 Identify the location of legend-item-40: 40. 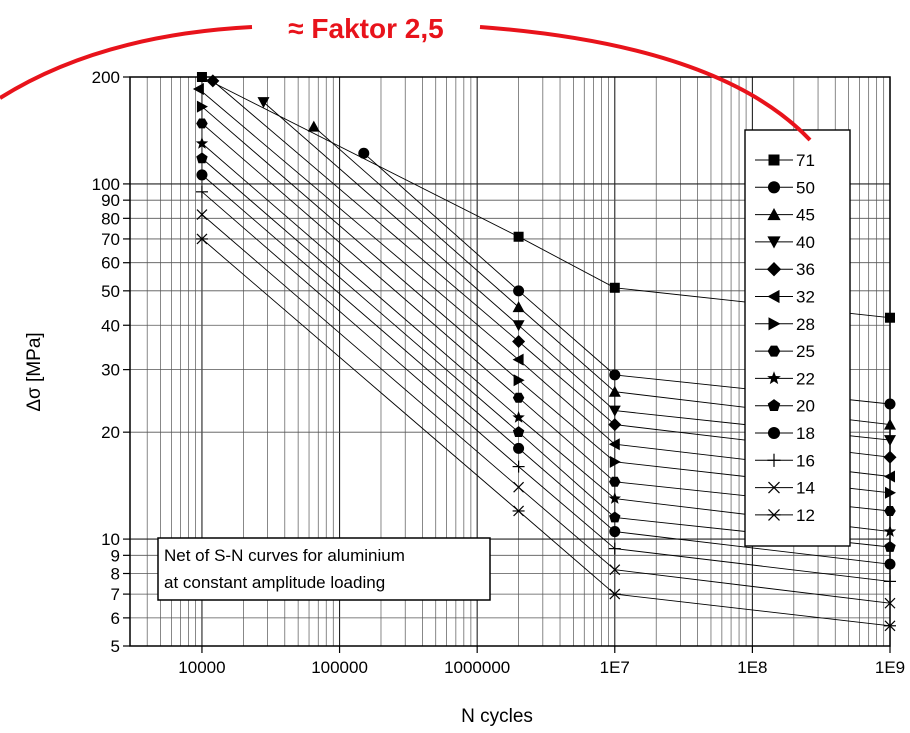
(785, 242).